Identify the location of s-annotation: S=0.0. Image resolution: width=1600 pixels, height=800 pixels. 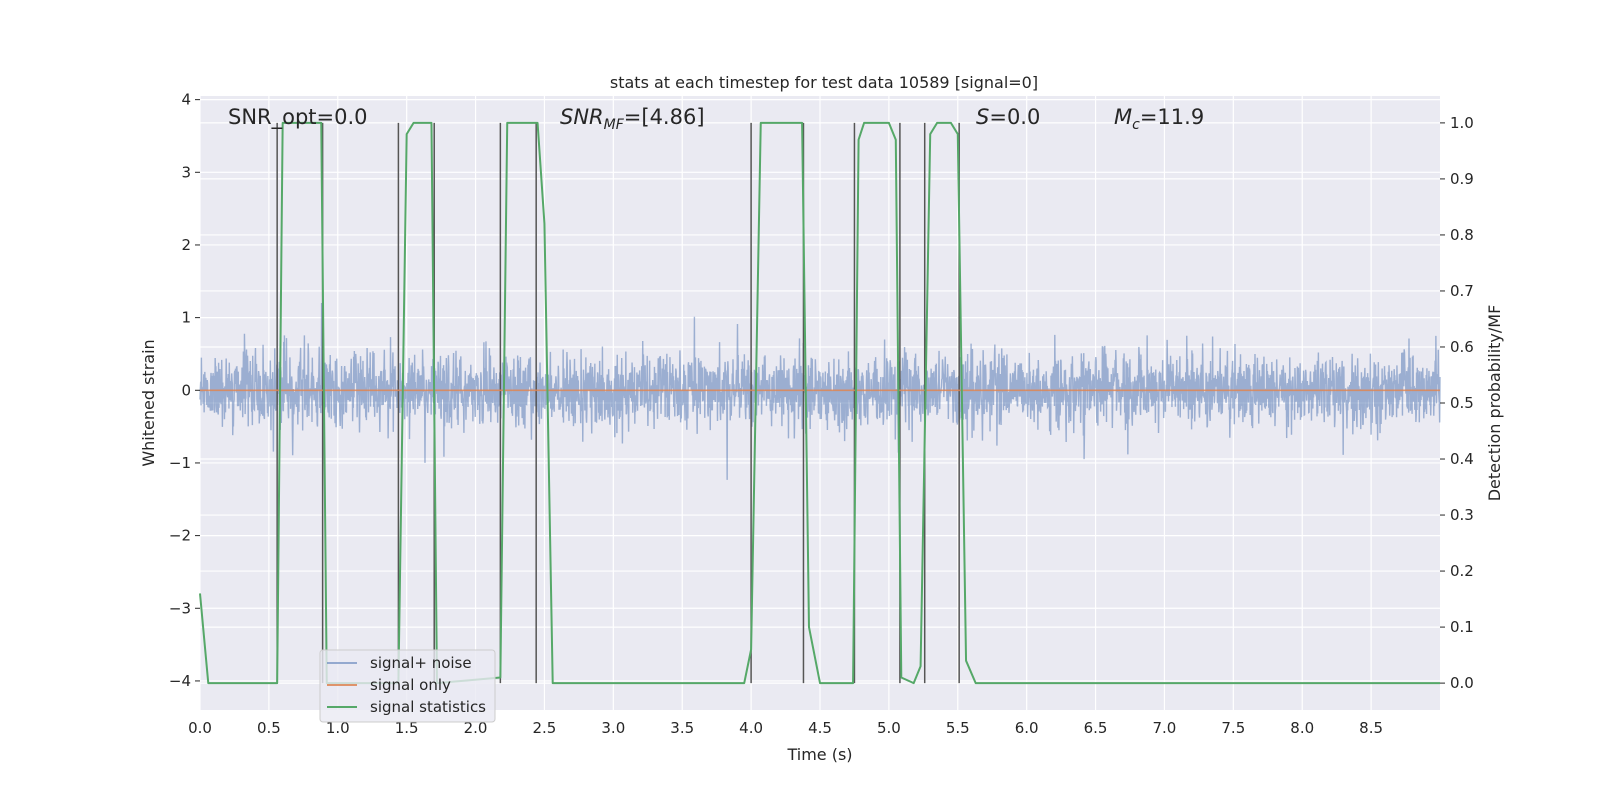
(1008, 117).